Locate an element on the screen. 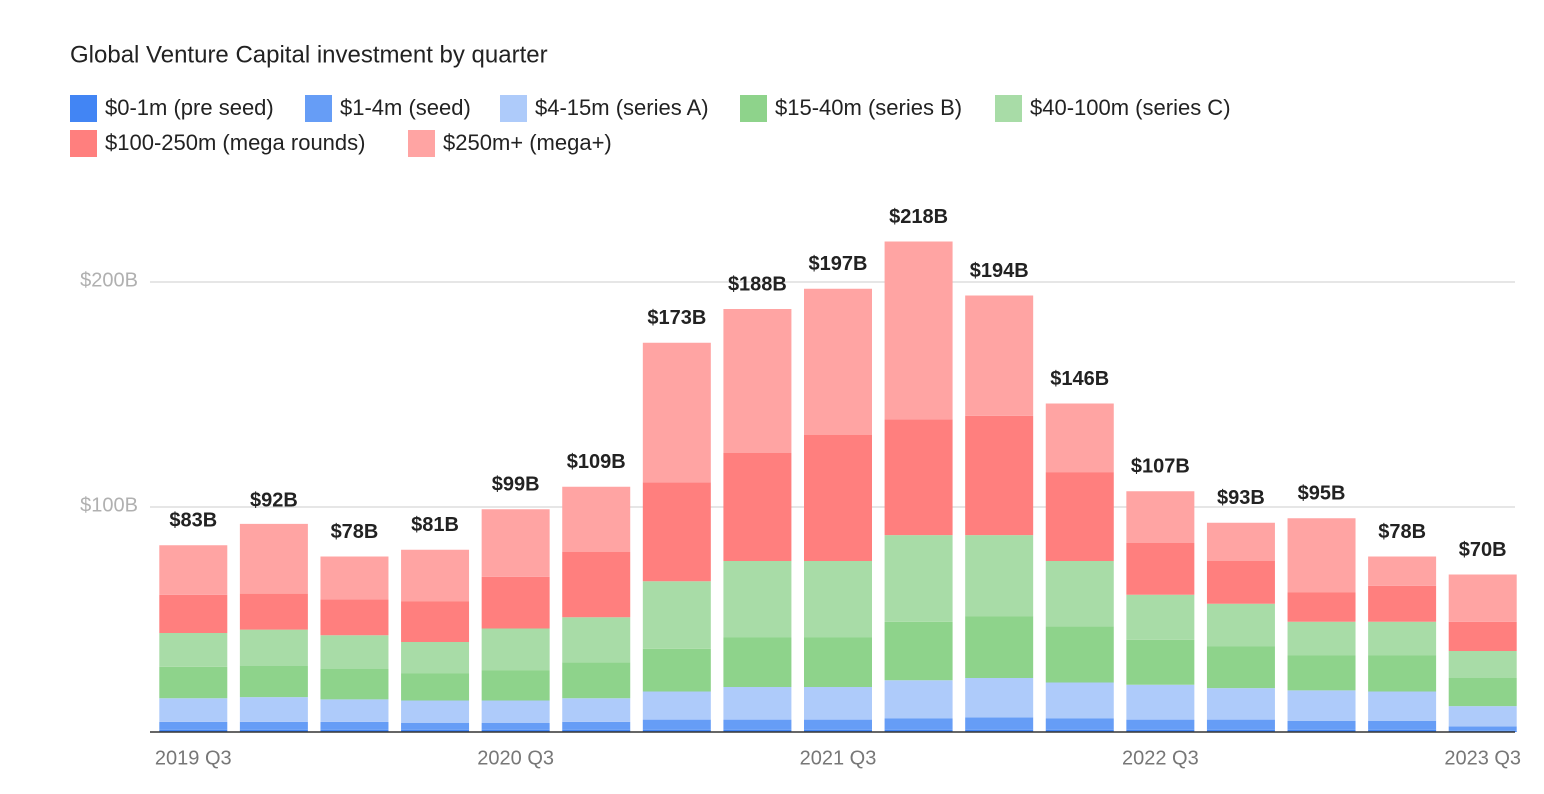 This screenshot has width=1544, height=794. x-tick-label: 2020 Q3 is located at coordinates (515, 758).